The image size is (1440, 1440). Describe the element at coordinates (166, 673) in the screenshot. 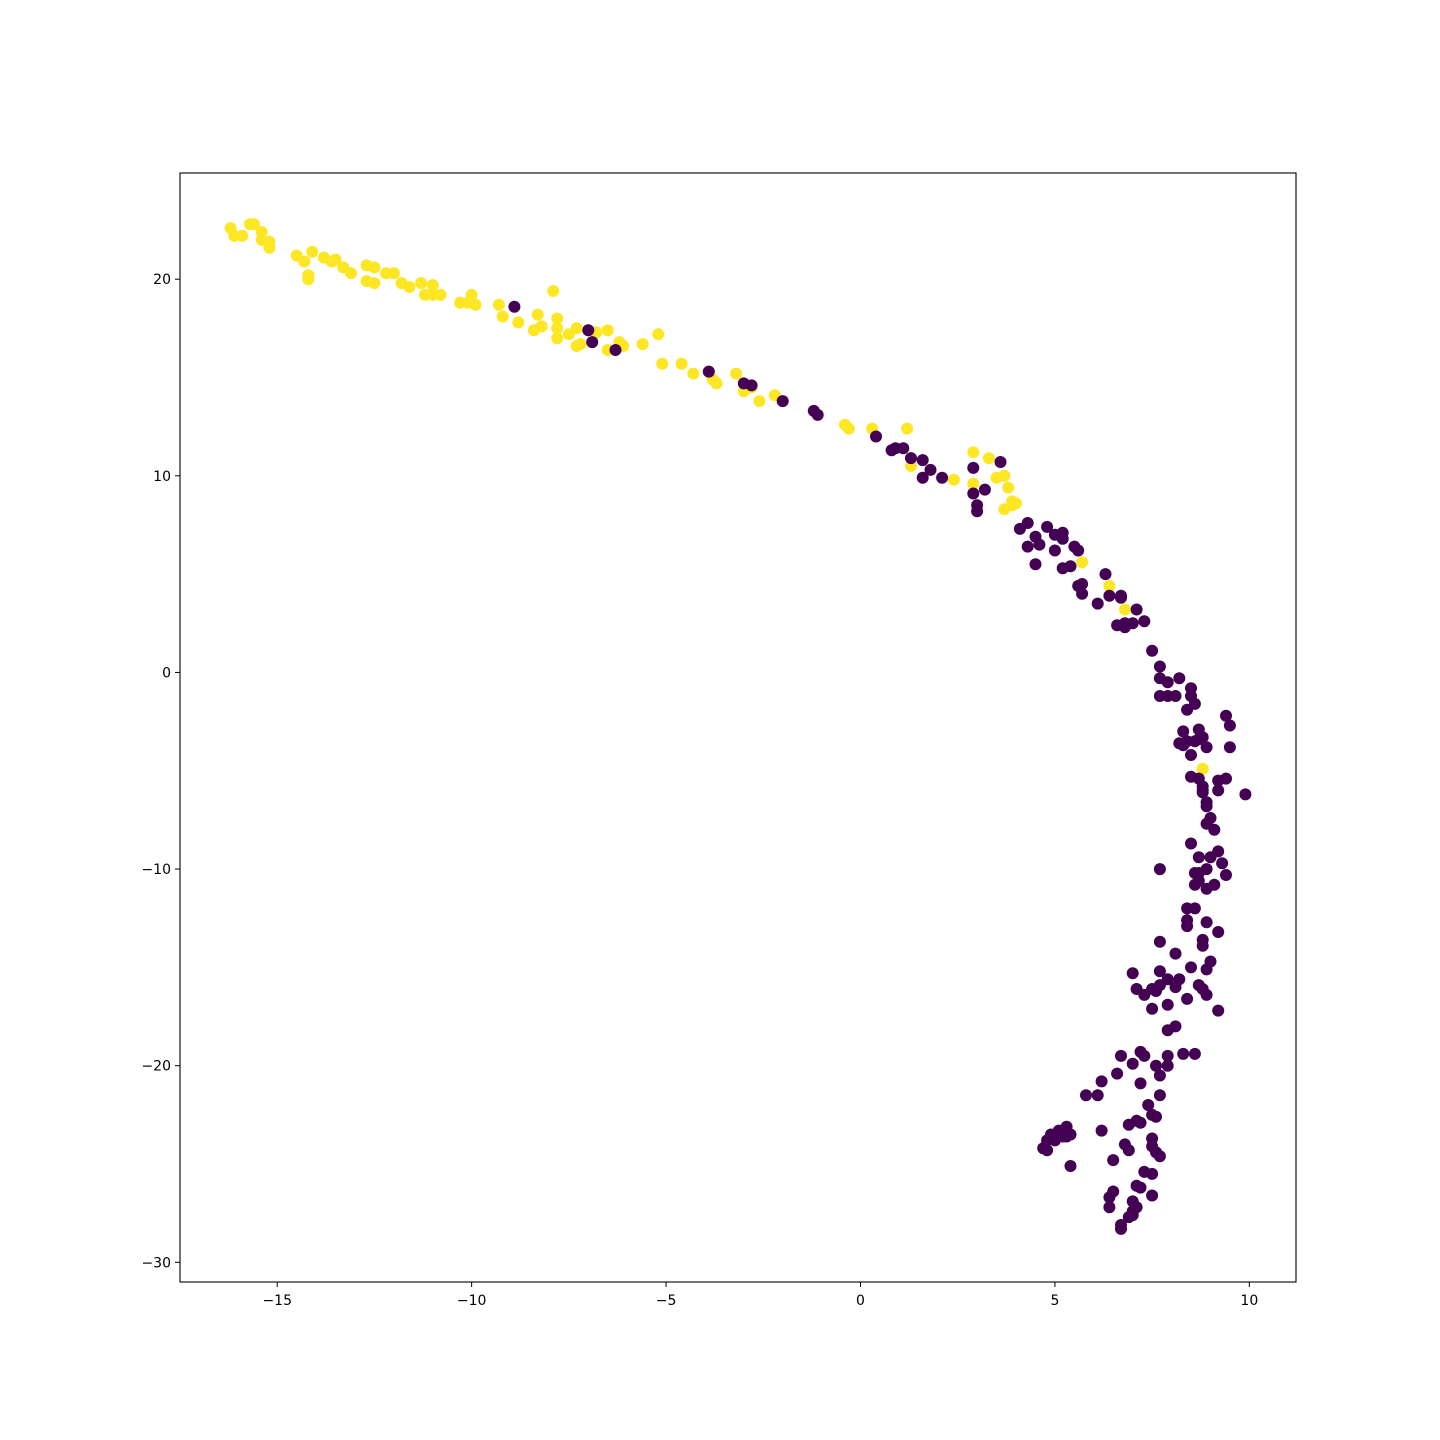

I see `y-tick-label: 0` at that location.